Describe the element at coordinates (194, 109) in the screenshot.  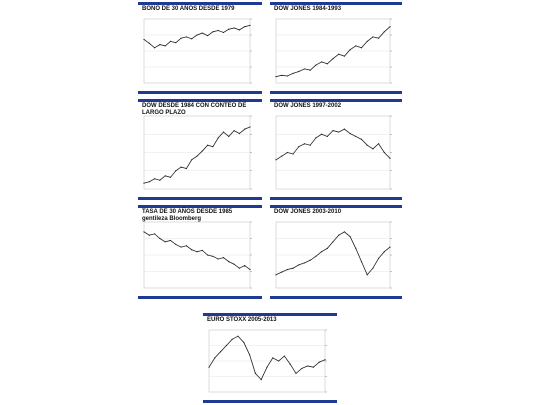
I see `panel-title: DOW DESDE 1984 CON CONTEO DE LARGO PLAZO` at that location.